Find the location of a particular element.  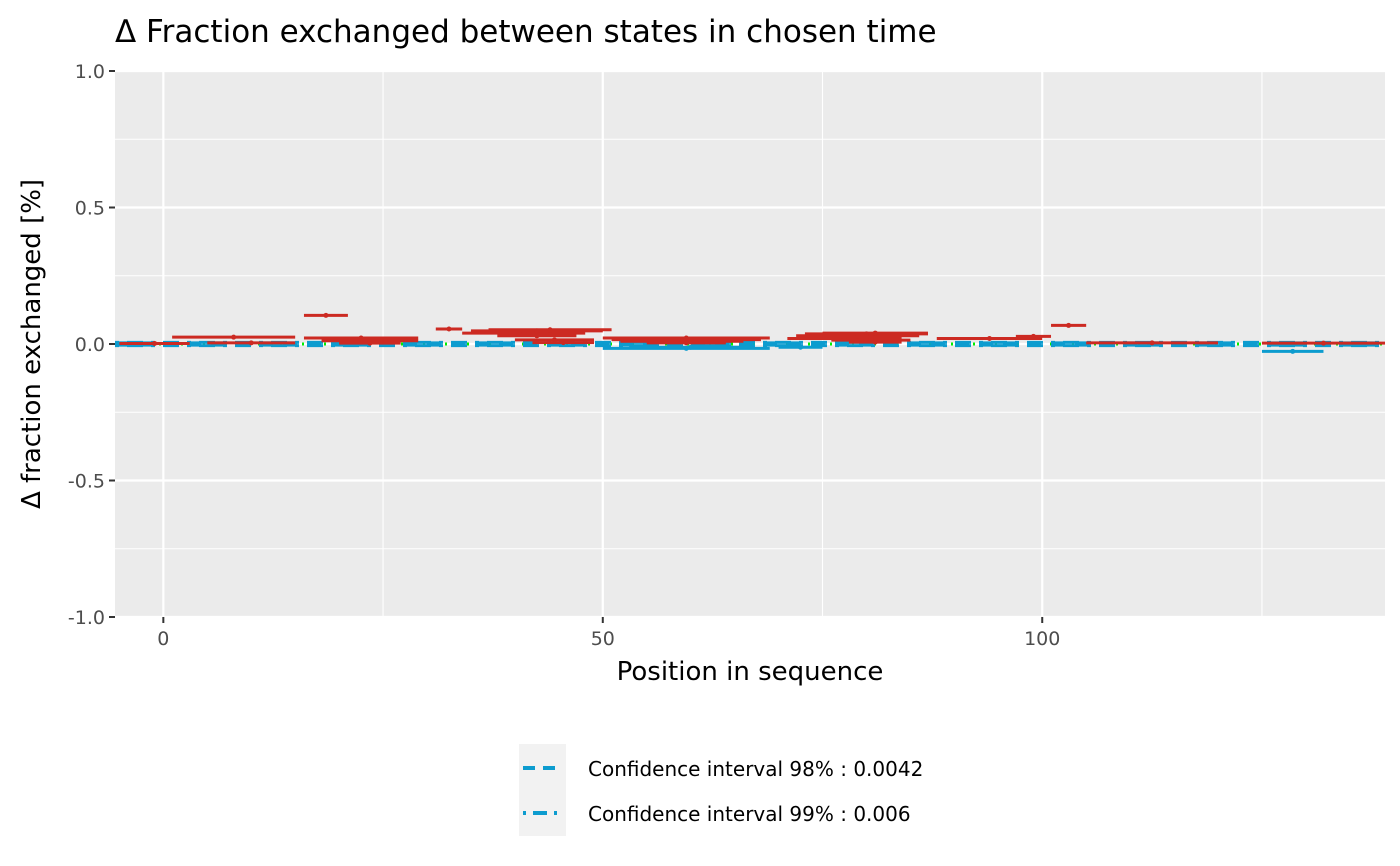

y-tick-label: 1.0 is located at coordinates (90, 72).